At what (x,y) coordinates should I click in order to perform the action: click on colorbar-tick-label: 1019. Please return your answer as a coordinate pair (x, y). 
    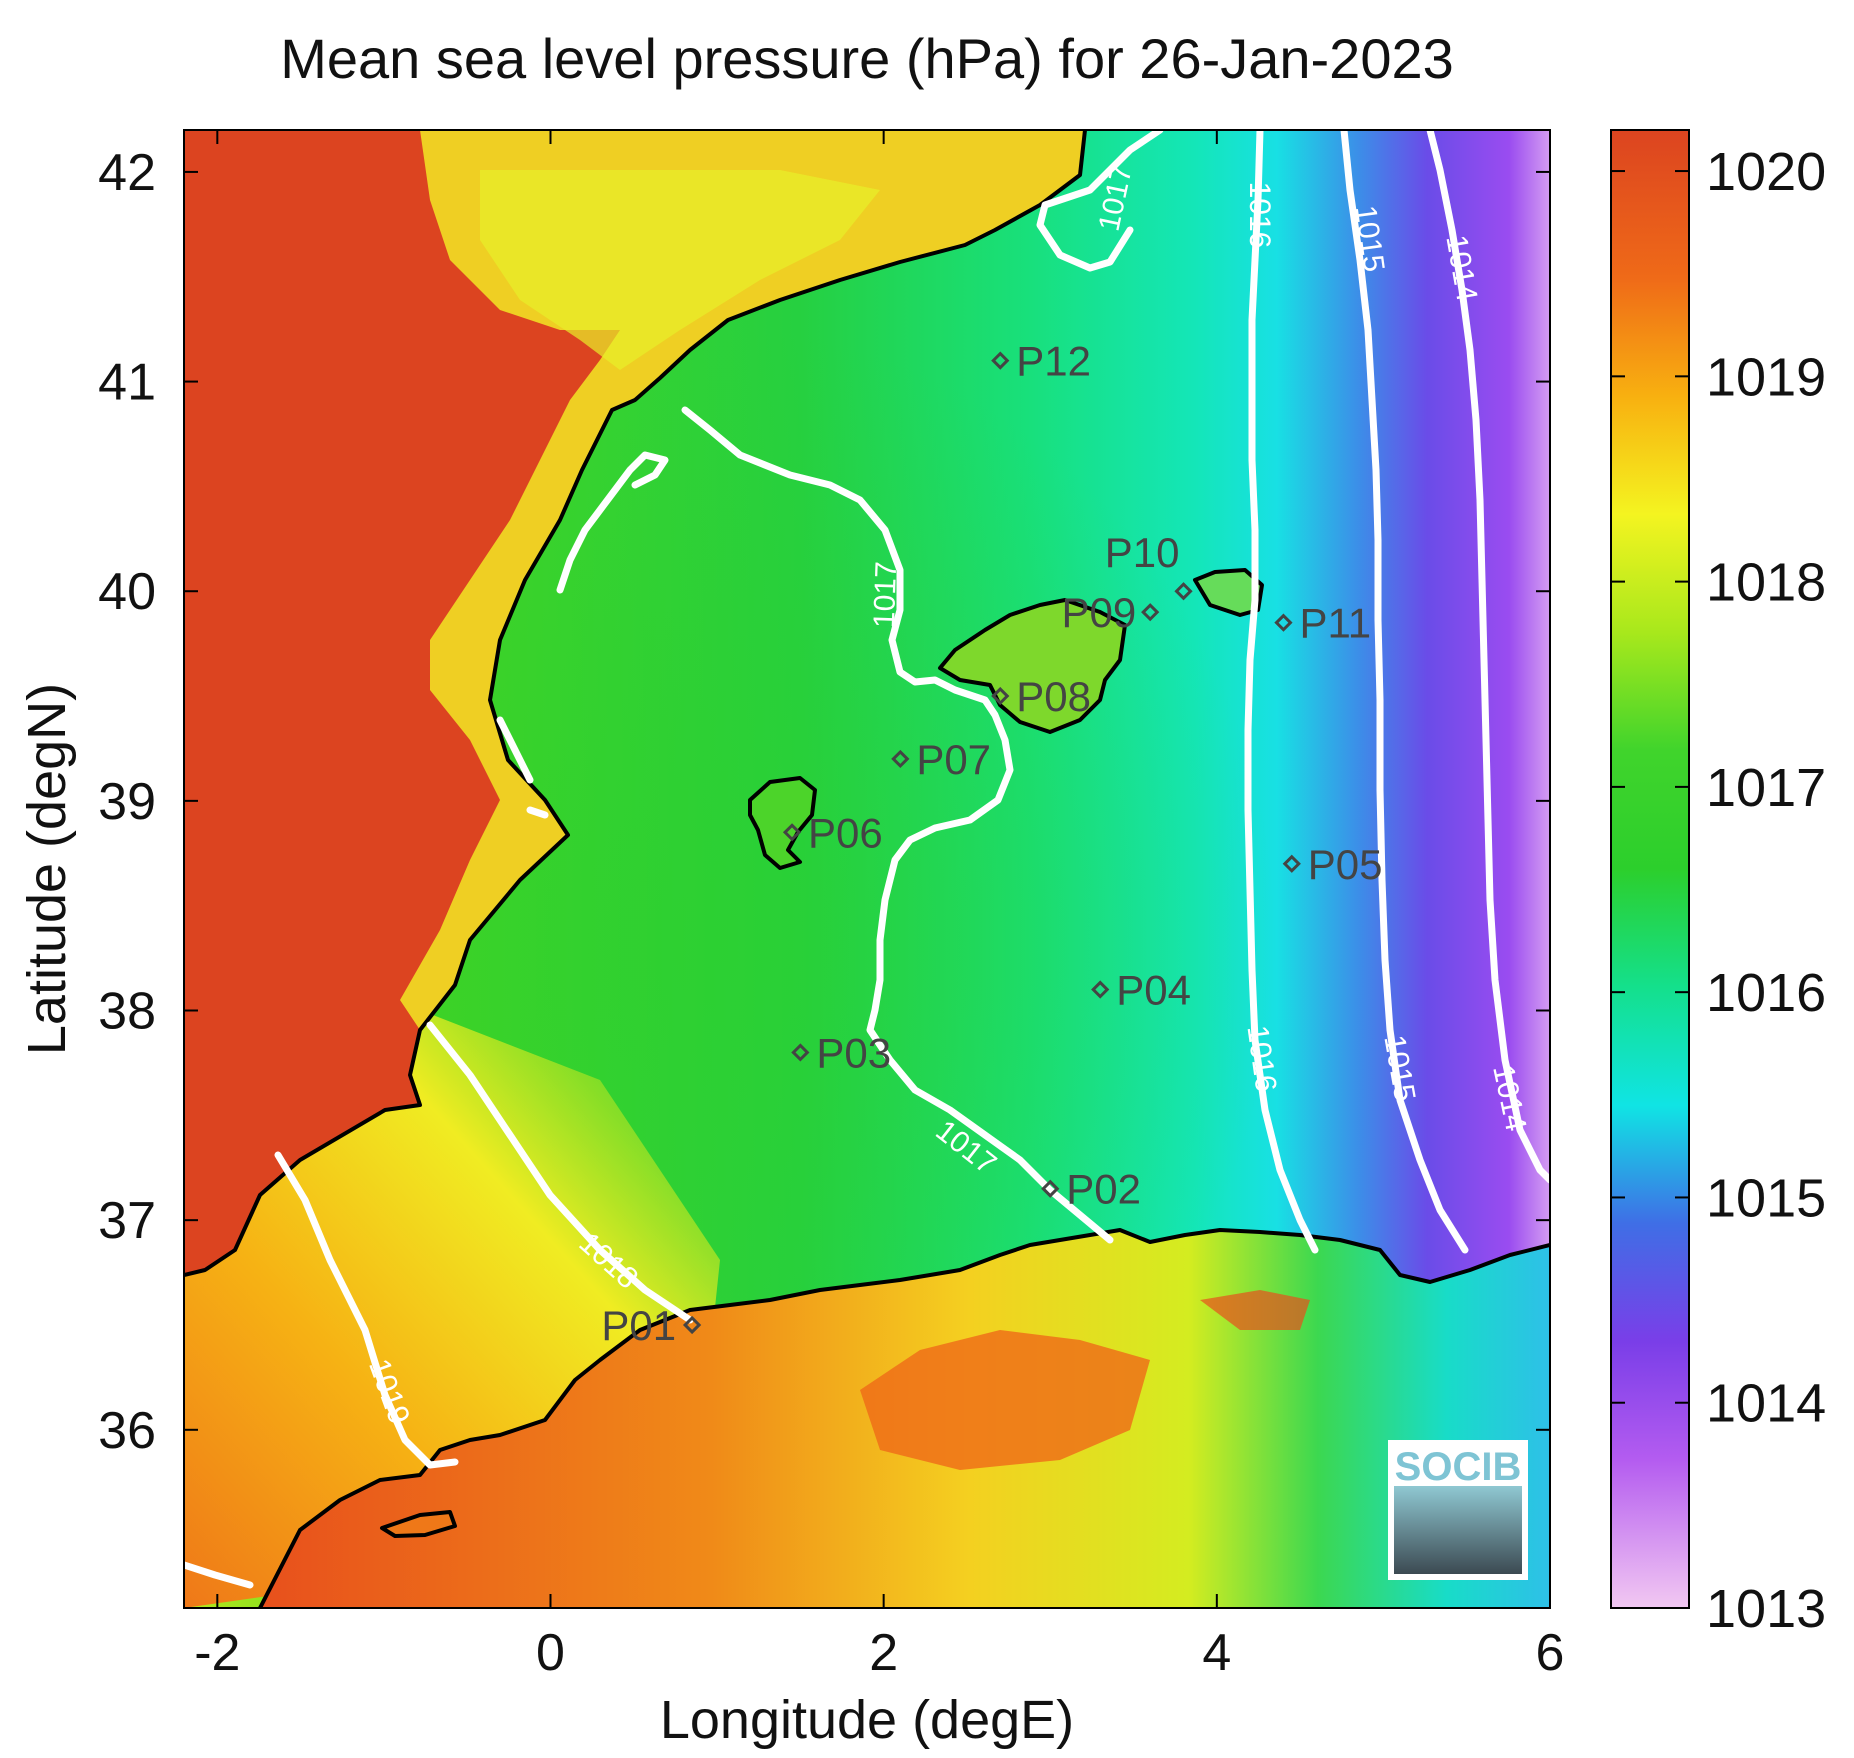
    Looking at the image, I should click on (1766, 377).